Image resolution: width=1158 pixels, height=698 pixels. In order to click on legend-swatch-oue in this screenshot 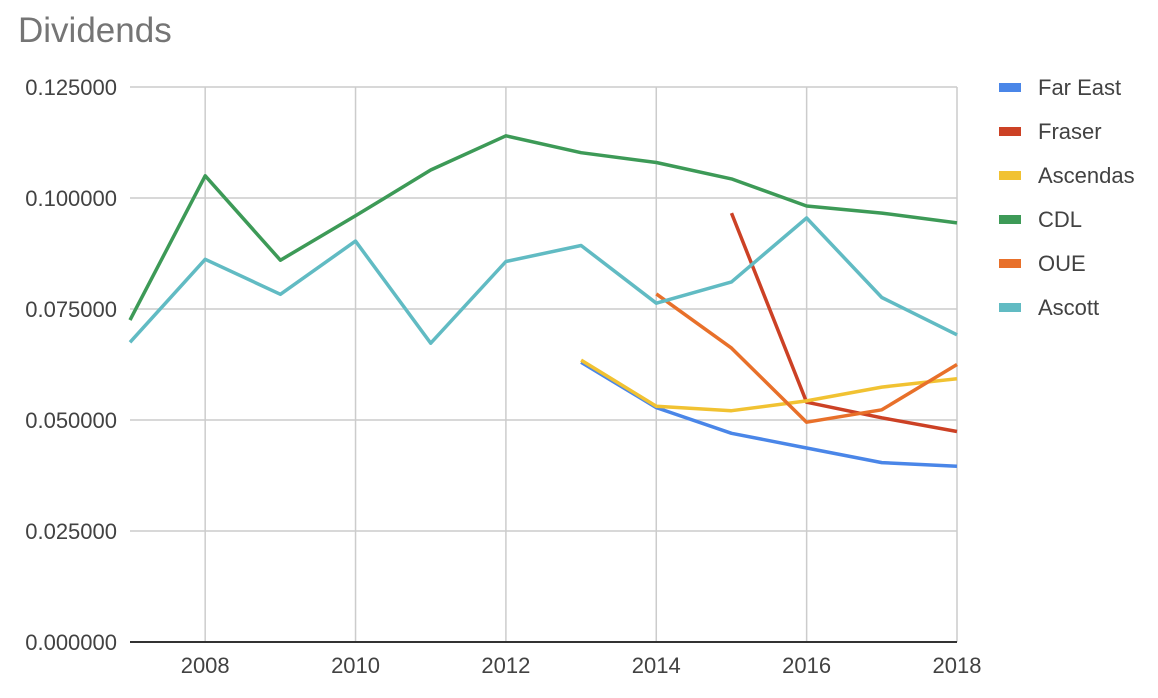, I will do `click(1010, 263)`.